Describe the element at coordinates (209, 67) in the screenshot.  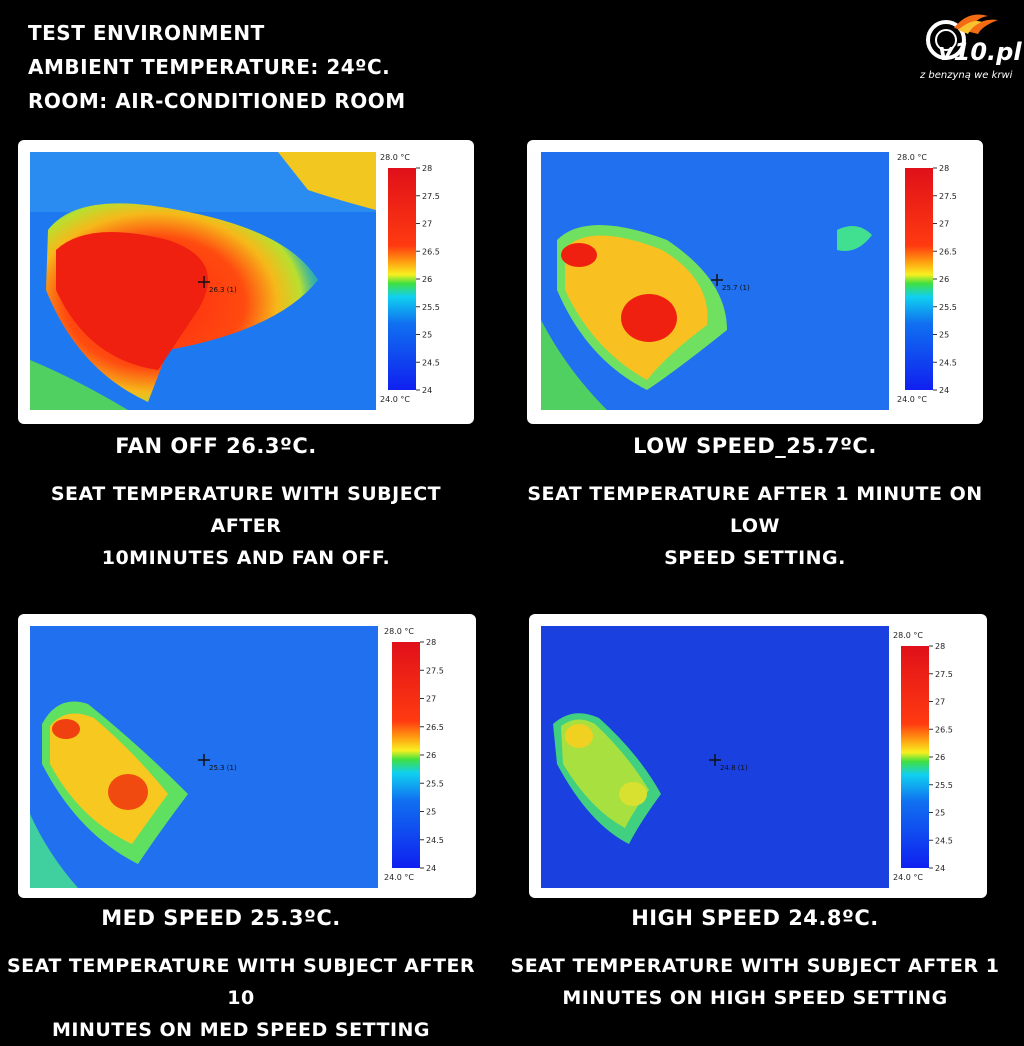
I see `header-line-2: AMBIENT TEMPERATURE: 24ºC.` at that location.